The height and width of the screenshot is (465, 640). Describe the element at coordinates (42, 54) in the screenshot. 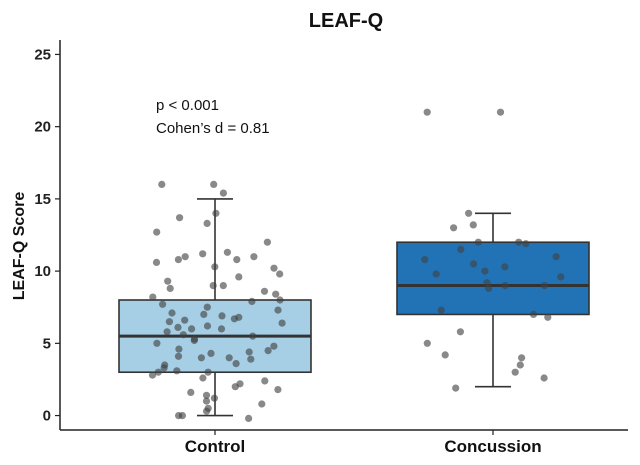

I see `y-tick-label: 25` at that location.